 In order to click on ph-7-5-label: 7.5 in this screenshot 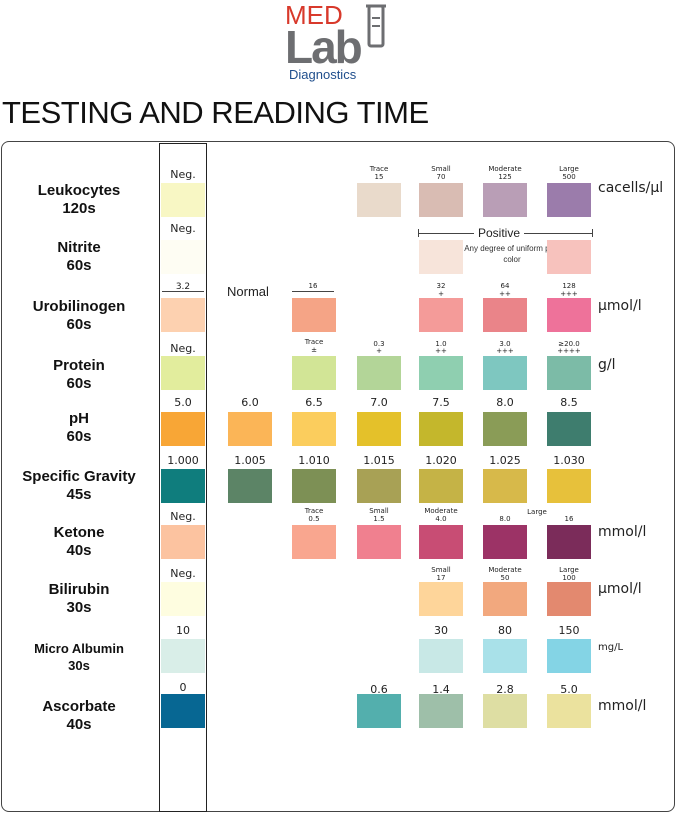, I will do `click(441, 402)`.